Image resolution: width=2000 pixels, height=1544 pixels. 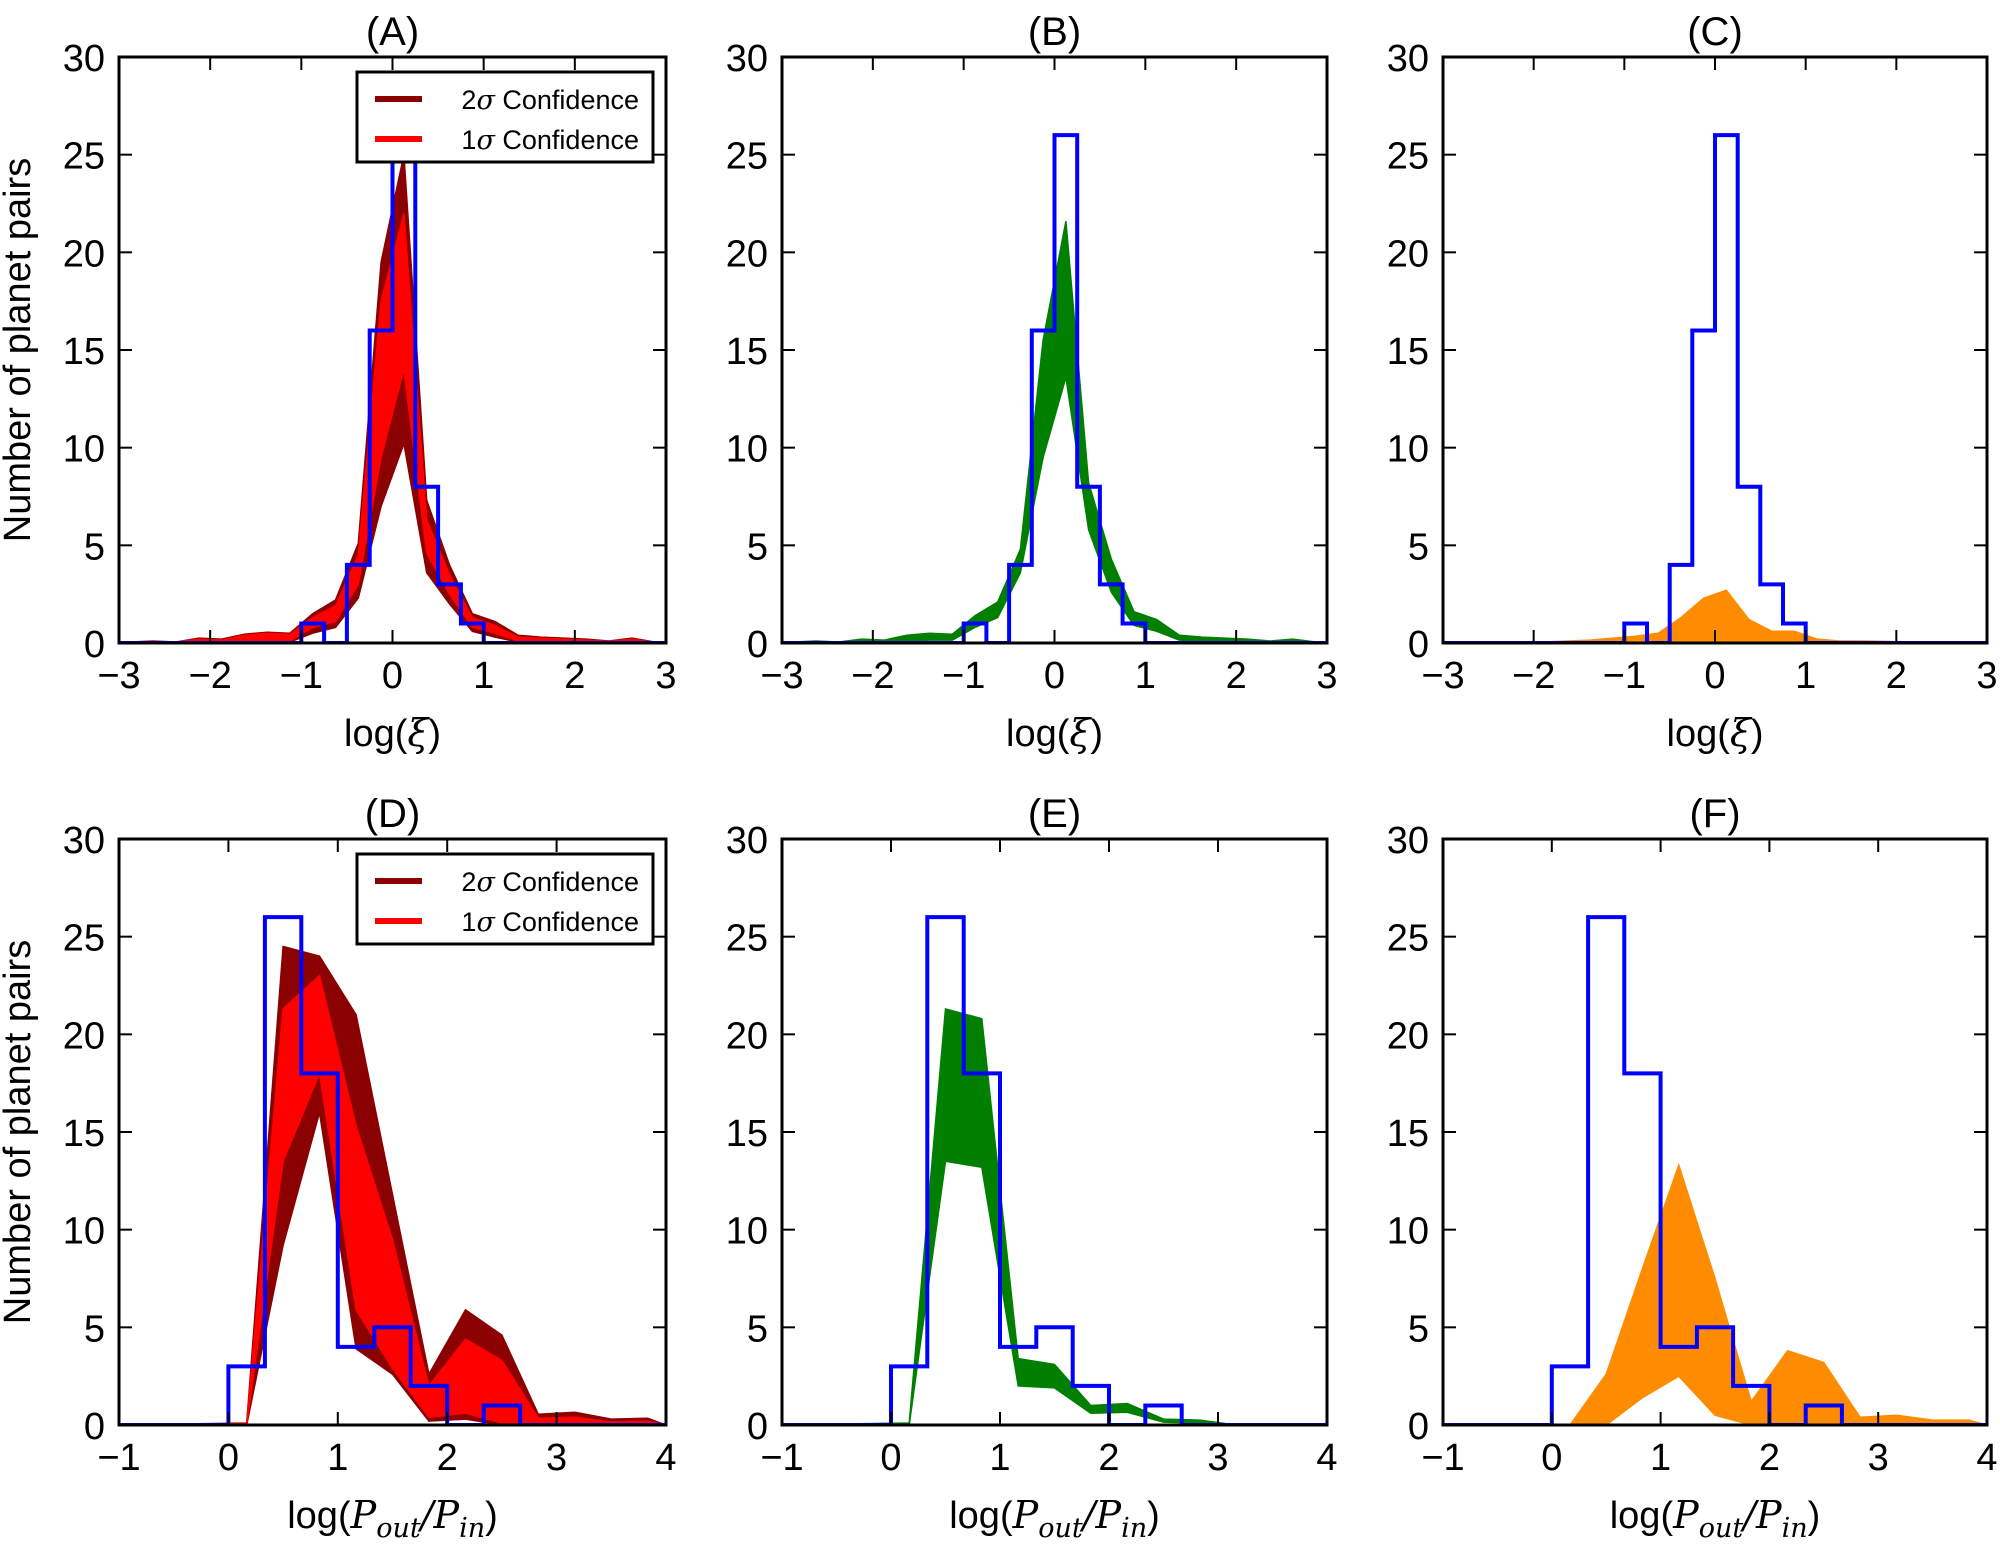 What do you see at coordinates (1408, 59) in the screenshot?
I see `y-tick-label-c: 30` at bounding box center [1408, 59].